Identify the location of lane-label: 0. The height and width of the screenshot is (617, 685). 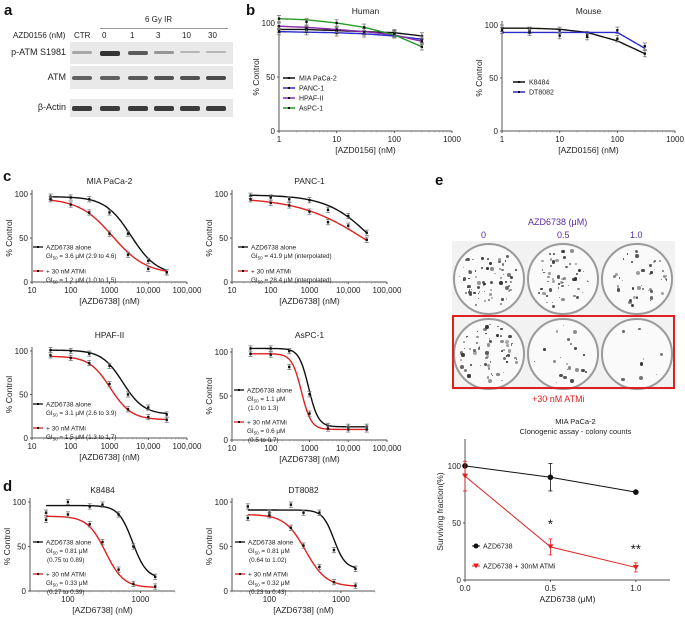
(104, 35).